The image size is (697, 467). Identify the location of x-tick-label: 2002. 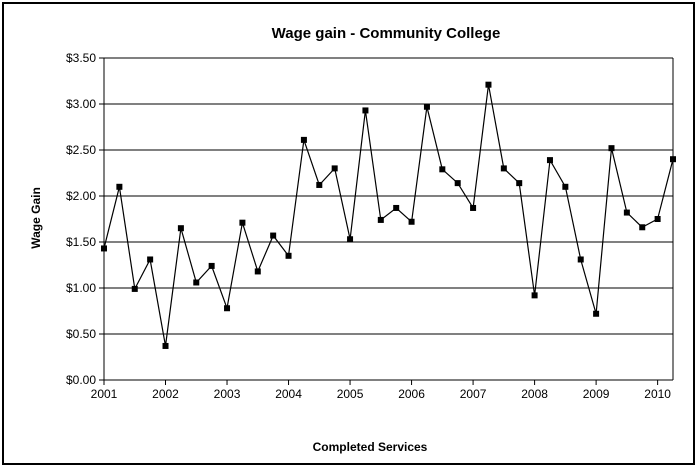
(165, 394).